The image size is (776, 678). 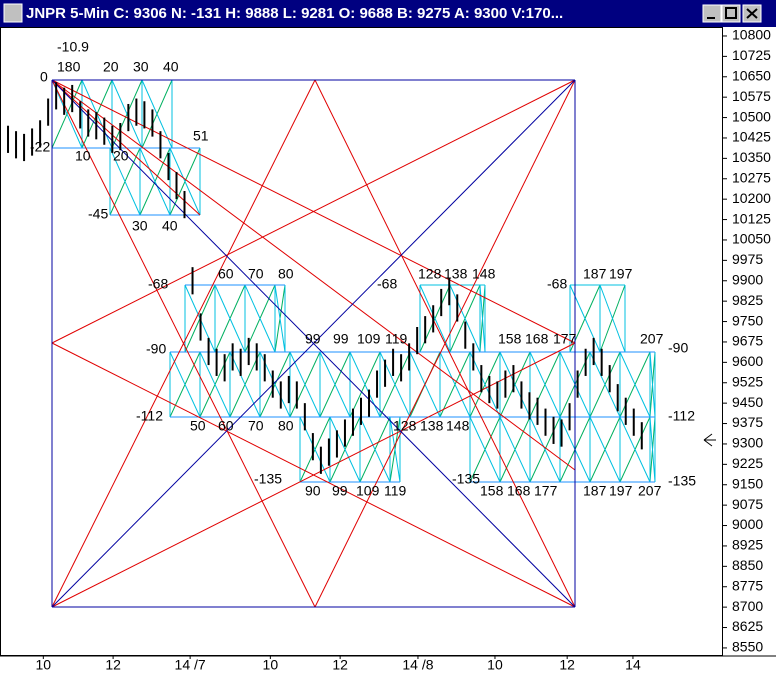 What do you see at coordinates (747, 504) in the screenshot?
I see `y-tick-label: 9075` at bounding box center [747, 504].